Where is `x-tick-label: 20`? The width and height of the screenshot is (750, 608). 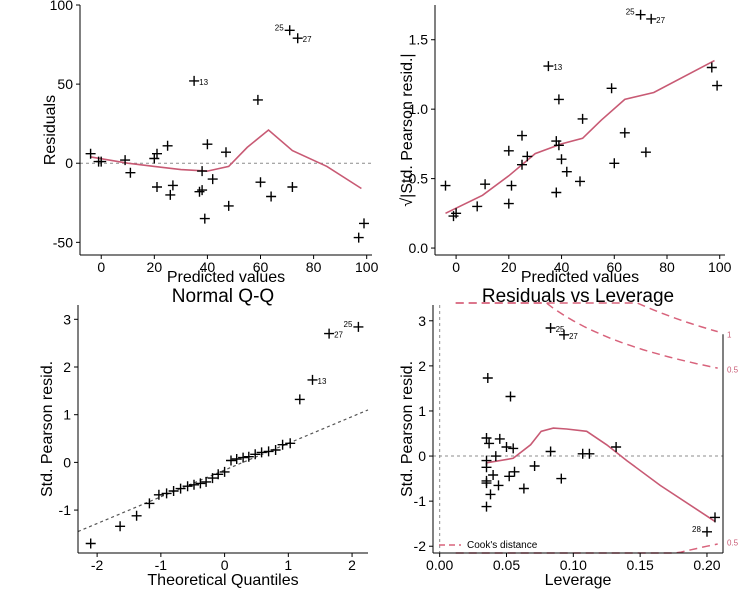
x-tick-label: 20 is located at coordinates (509, 267).